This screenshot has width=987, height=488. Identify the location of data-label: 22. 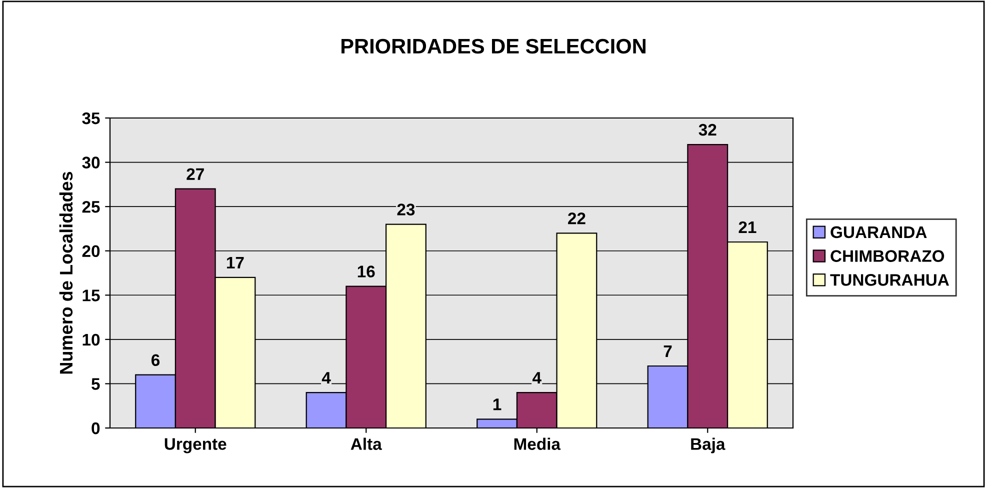
(577, 218).